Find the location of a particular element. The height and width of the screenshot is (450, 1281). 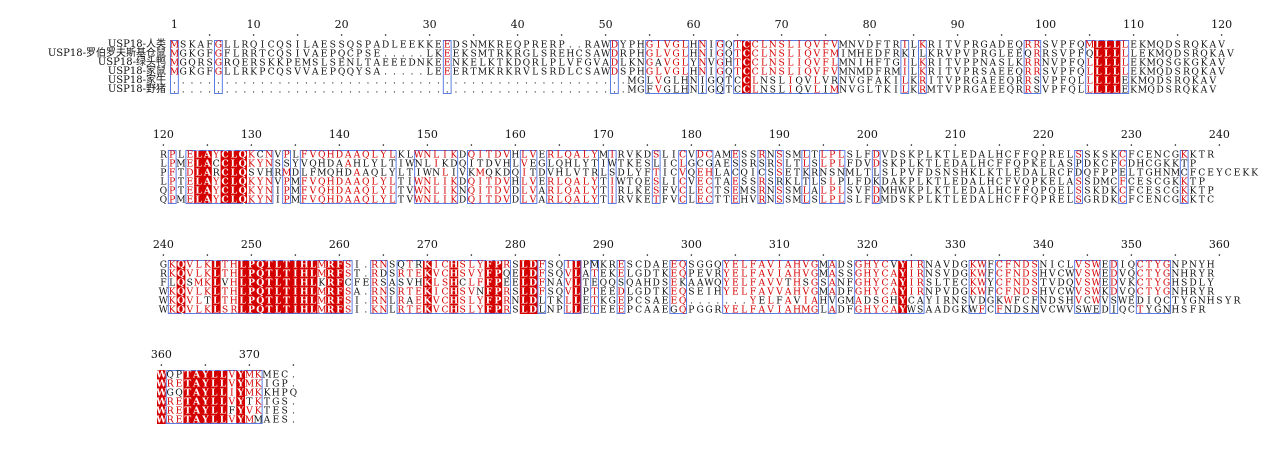

residue: P is located at coordinates (285, 392).